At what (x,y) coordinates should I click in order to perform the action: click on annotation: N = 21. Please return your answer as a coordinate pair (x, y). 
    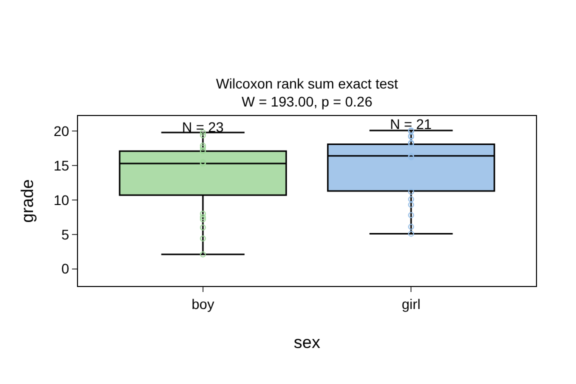
    Looking at the image, I should click on (411, 124).